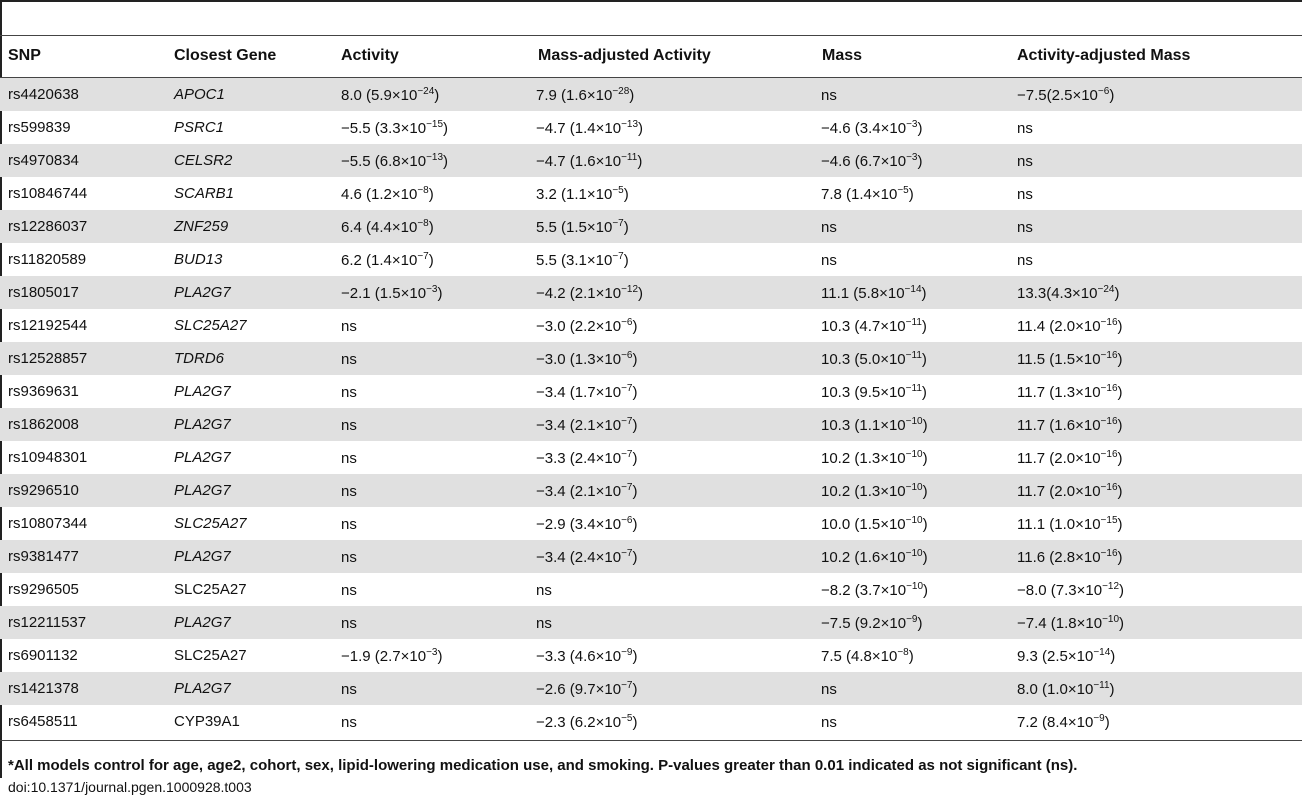 Image resolution: width=1302 pixels, height=800 pixels. What do you see at coordinates (43, 292) in the screenshot?
I see `cell-snp-text: rs1805017` at bounding box center [43, 292].